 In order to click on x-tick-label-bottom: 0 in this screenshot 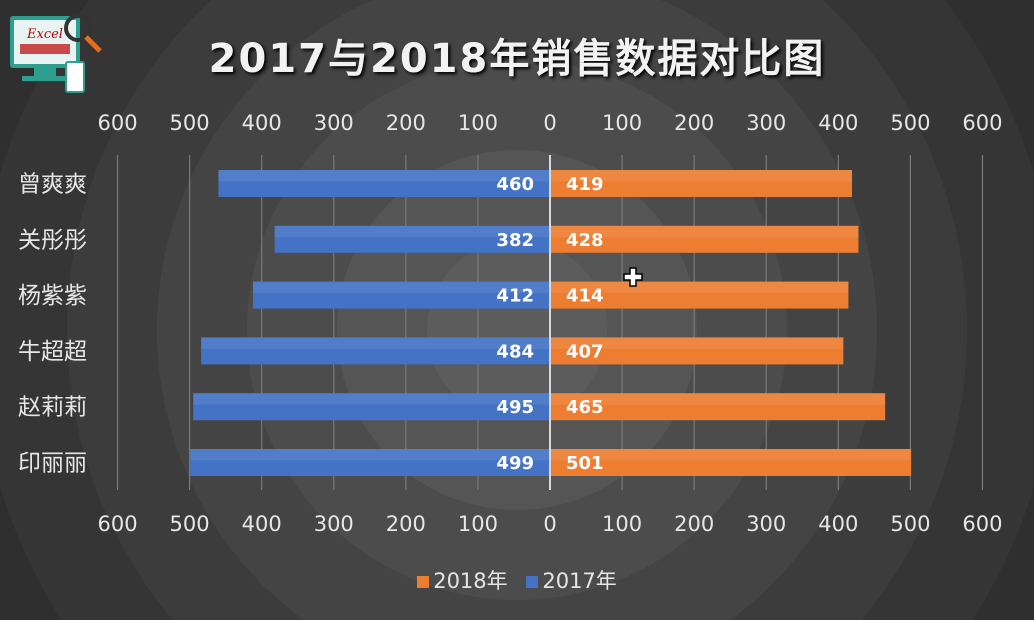, I will do `click(549, 524)`.